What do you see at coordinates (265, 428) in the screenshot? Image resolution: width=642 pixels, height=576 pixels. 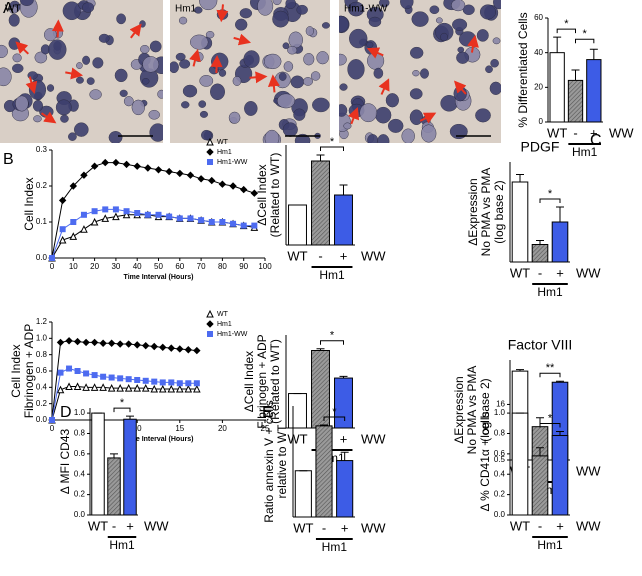 I see `x-tick-label: 25` at bounding box center [265, 428].